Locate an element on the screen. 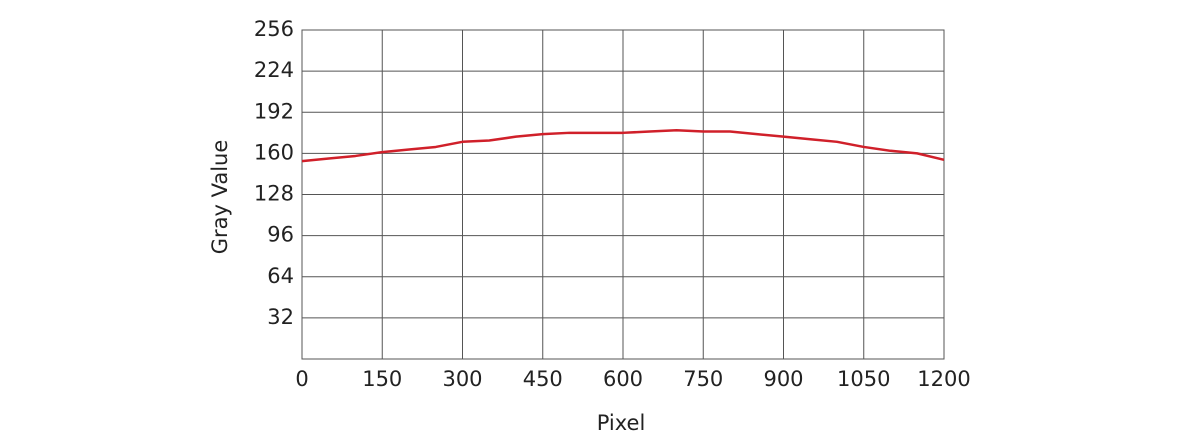 The height and width of the screenshot is (447, 1181). y-tick-label: 64 is located at coordinates (280, 276).